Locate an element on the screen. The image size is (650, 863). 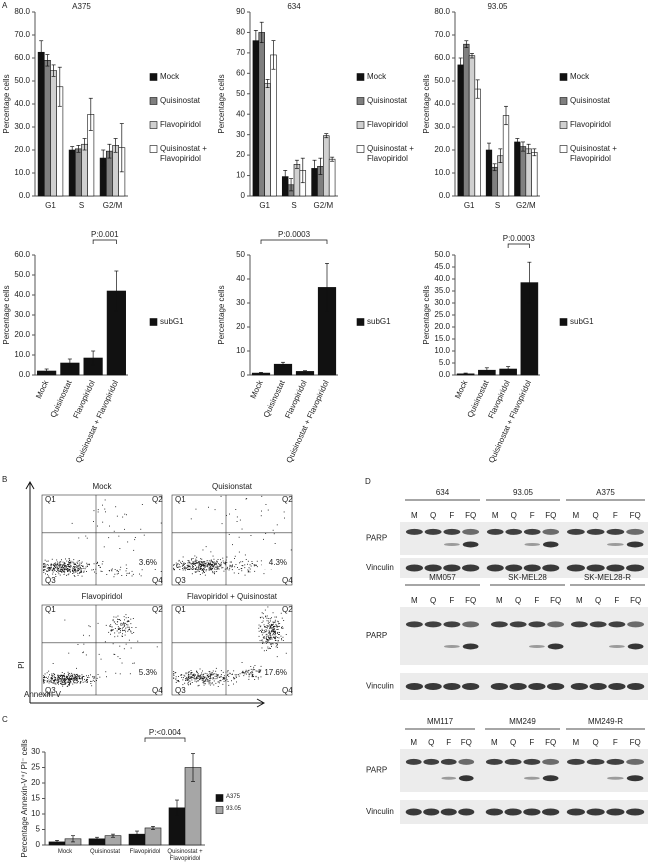
legend-swatch is located at coordinates (153, 322).